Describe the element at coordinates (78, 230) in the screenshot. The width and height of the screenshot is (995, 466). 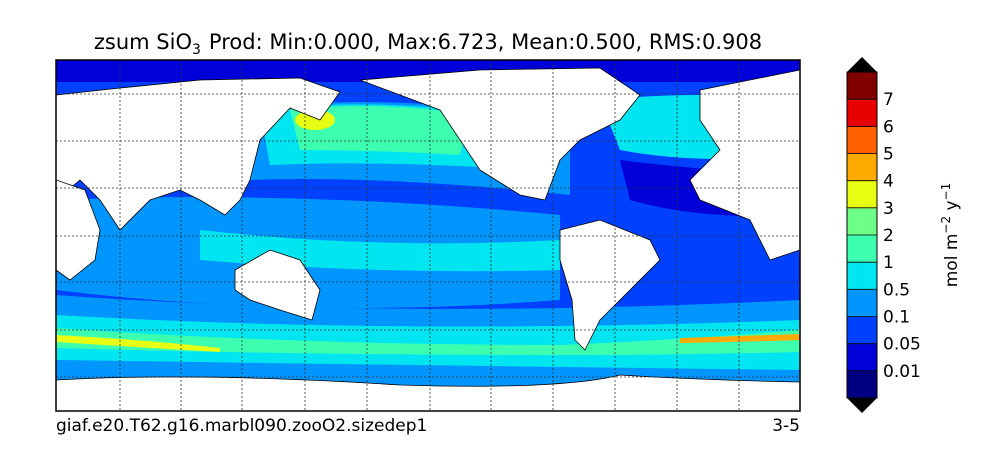
I see `land-africa-east` at that location.